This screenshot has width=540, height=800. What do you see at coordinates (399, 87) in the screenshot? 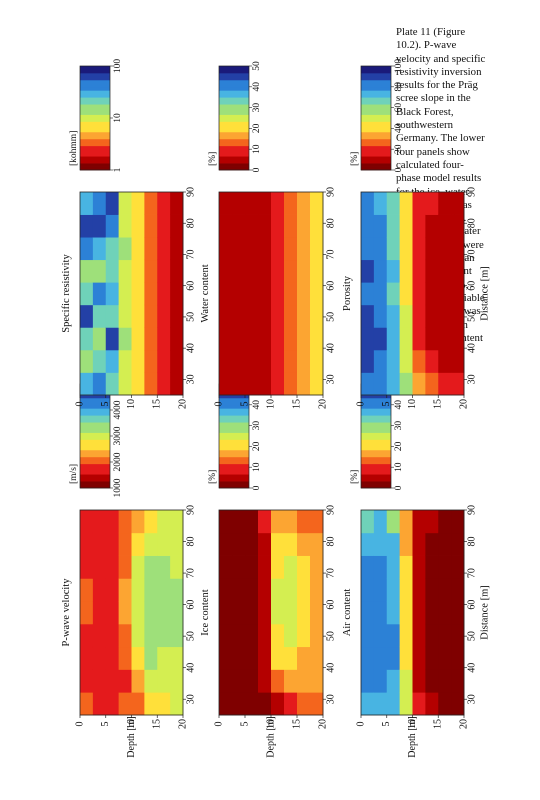
I see `colorbar-tick-label: 80` at bounding box center [399, 87].